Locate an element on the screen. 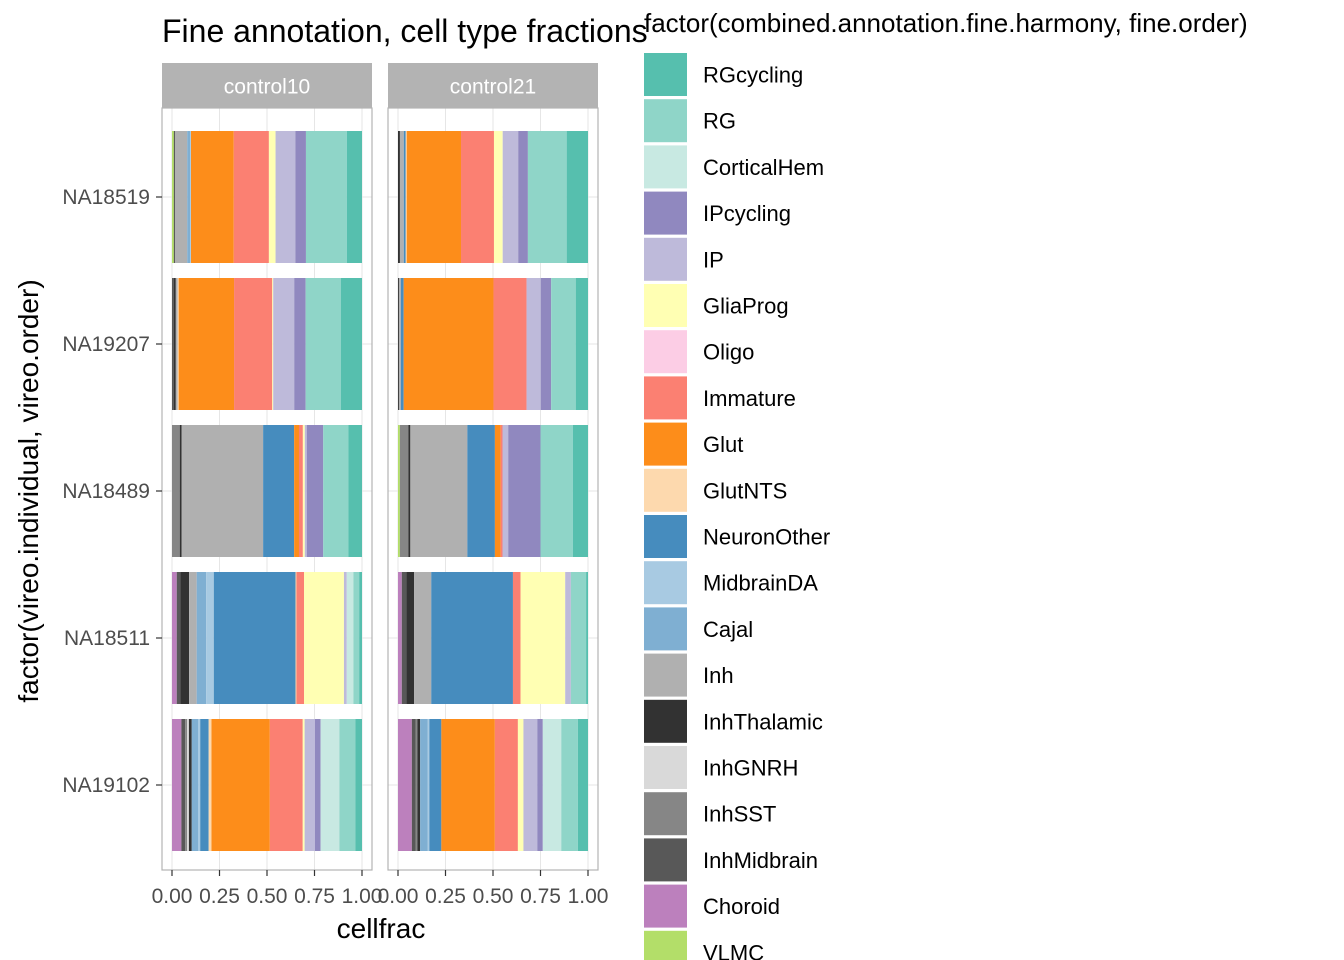 The width and height of the screenshot is (1344, 960). bar-NA18489 is located at coordinates (267, 491).